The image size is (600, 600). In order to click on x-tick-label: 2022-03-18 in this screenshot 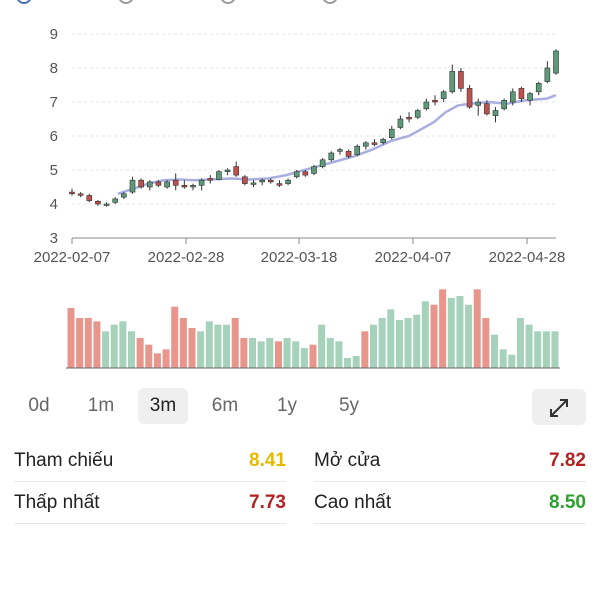, I will do `click(299, 257)`.